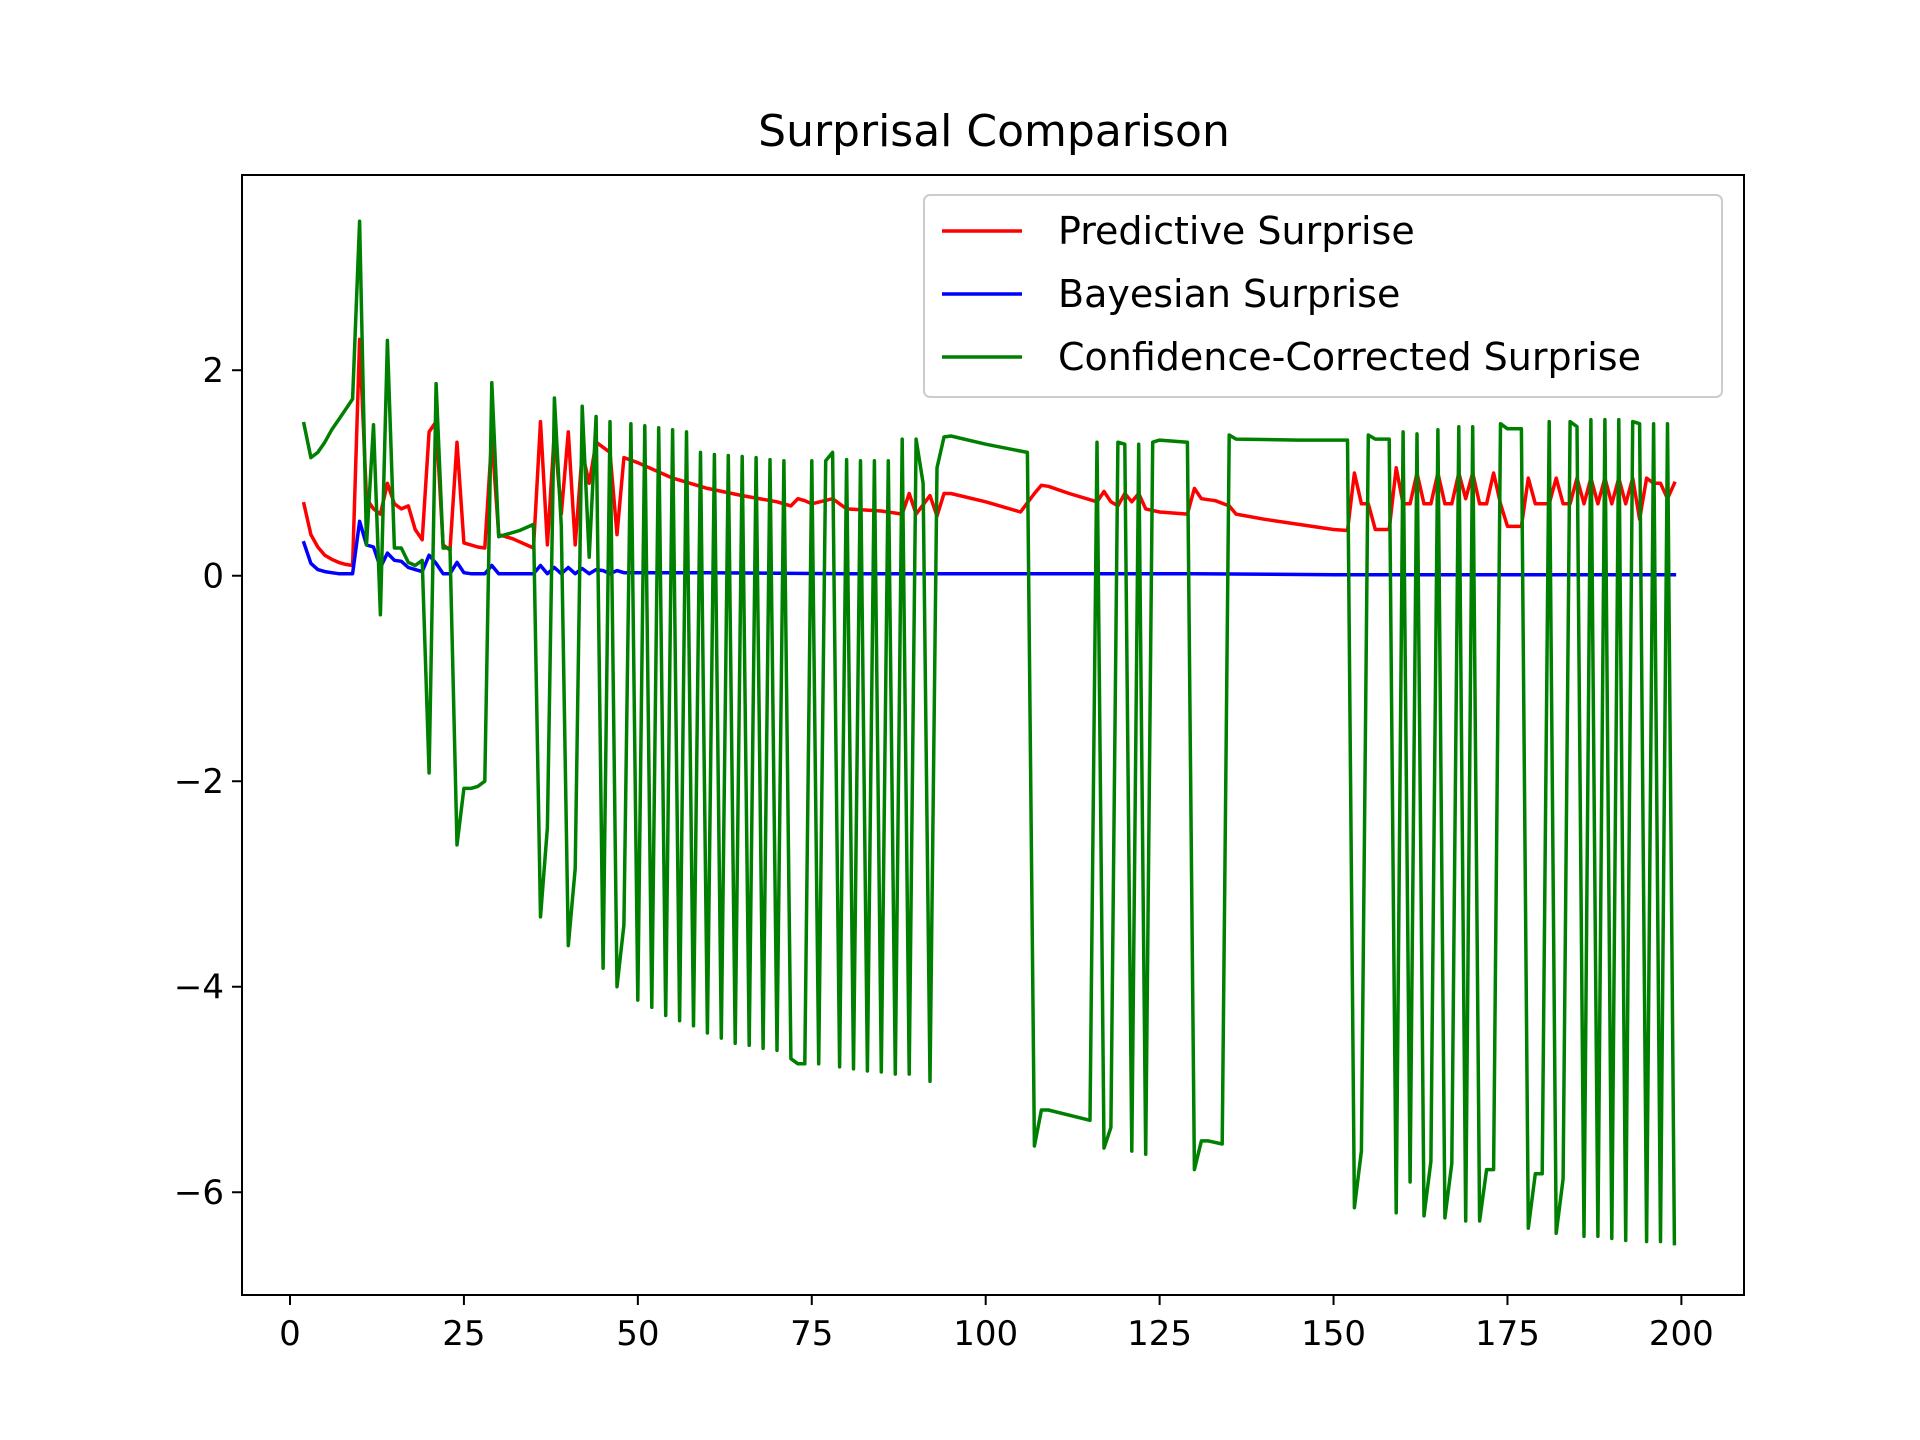 The width and height of the screenshot is (1920, 1440). What do you see at coordinates (1236, 231) in the screenshot?
I see `legend-label-0: Predictive Surprise` at bounding box center [1236, 231].